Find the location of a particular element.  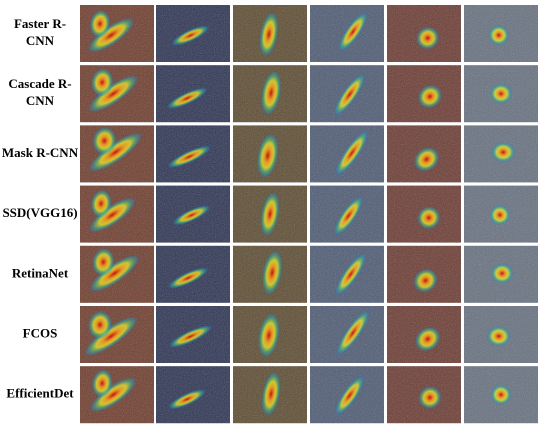

row-label: Mask R-CNN is located at coordinates (40, 152).